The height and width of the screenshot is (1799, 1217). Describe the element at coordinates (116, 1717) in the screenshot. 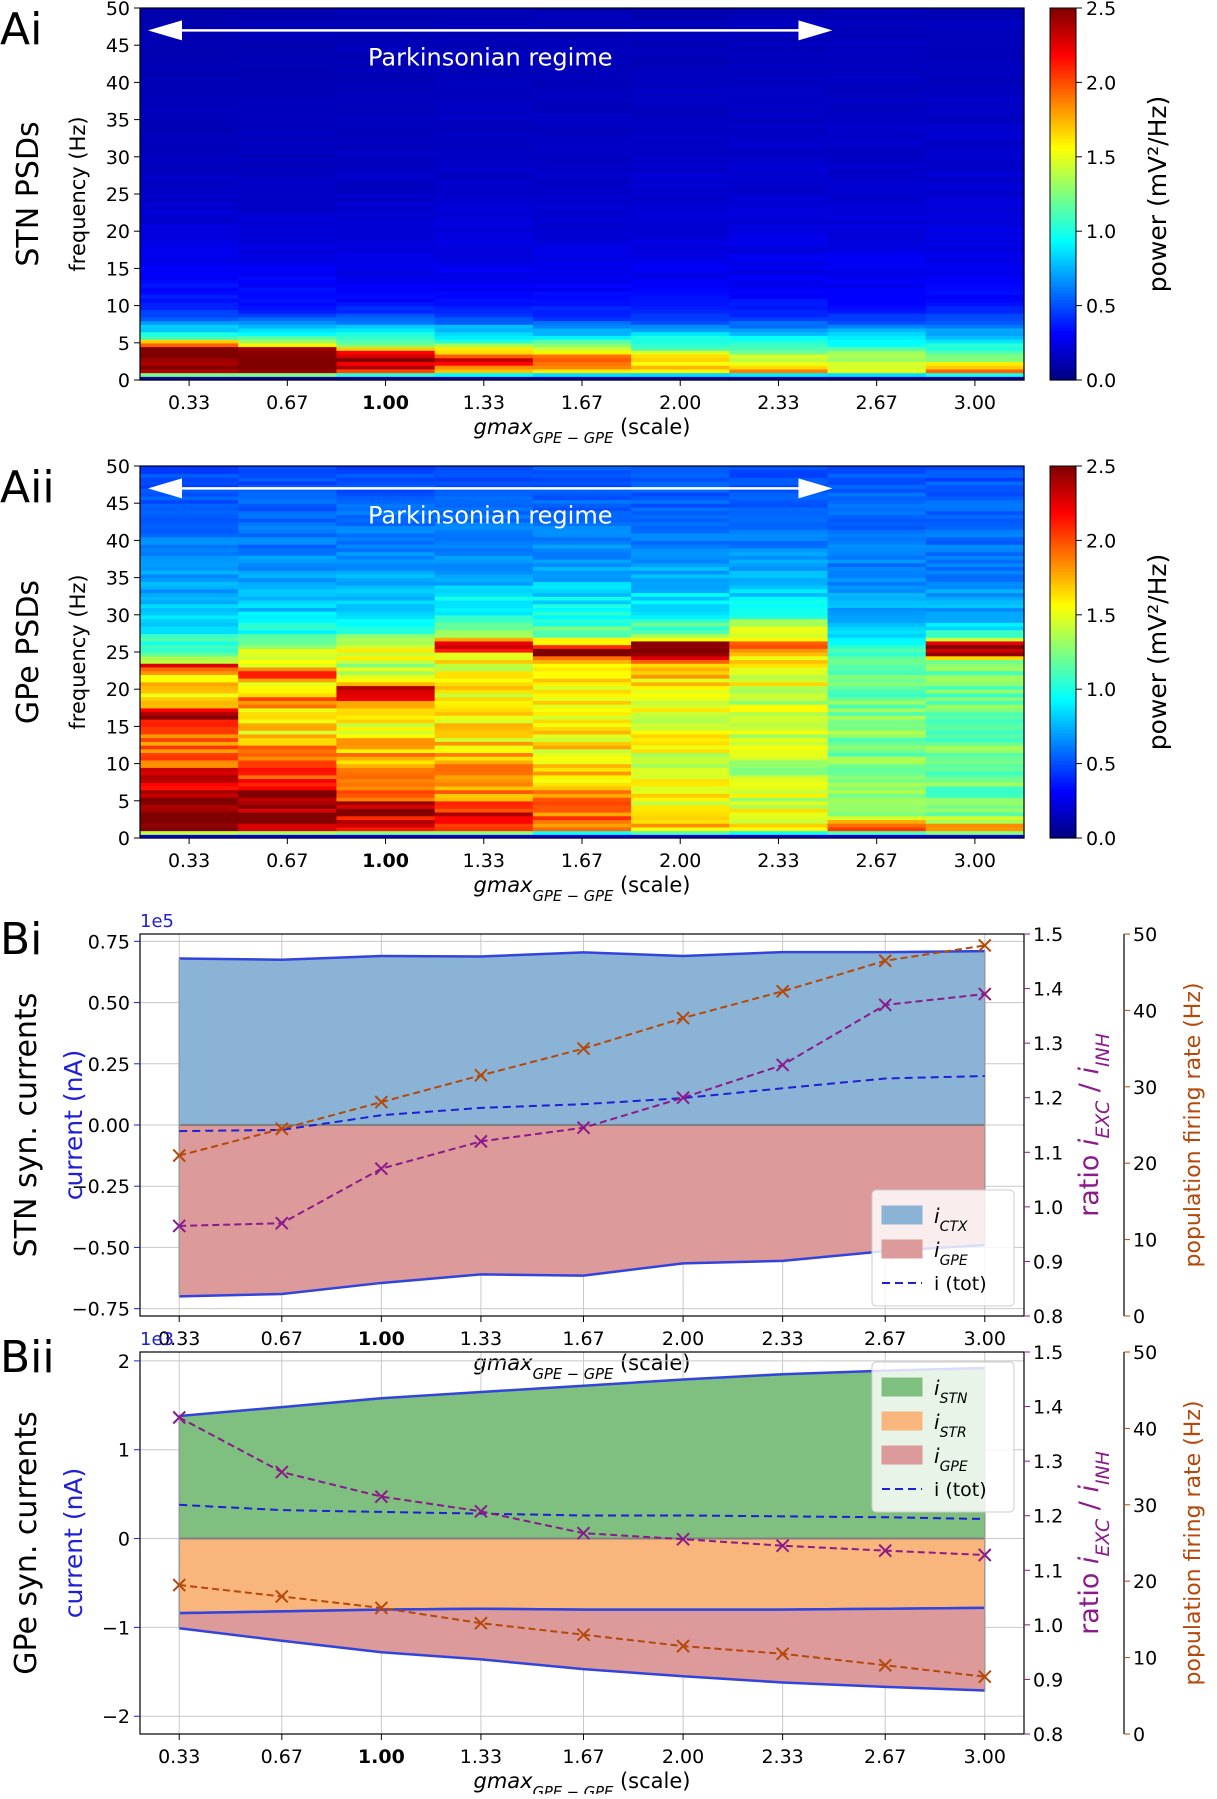

I see `current-tick-label: −2` at that location.